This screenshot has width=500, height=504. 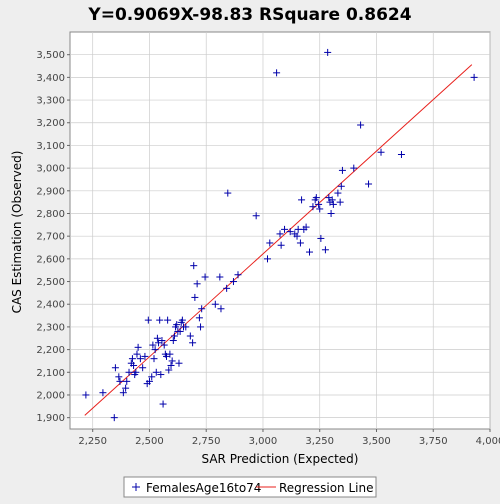 What do you see at coordinates (319, 441) in the screenshot?
I see `x-tick-label: 3,250` at bounding box center [319, 441].